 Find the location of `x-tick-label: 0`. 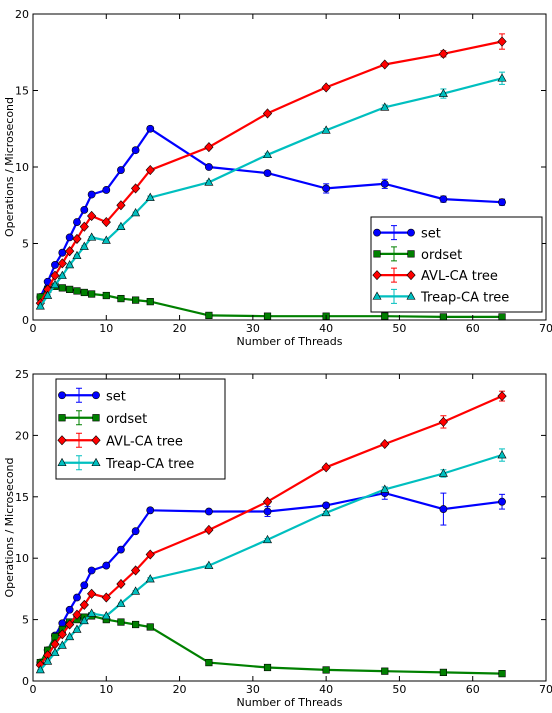

x-tick-label: 0 is located at coordinates (33, 689).